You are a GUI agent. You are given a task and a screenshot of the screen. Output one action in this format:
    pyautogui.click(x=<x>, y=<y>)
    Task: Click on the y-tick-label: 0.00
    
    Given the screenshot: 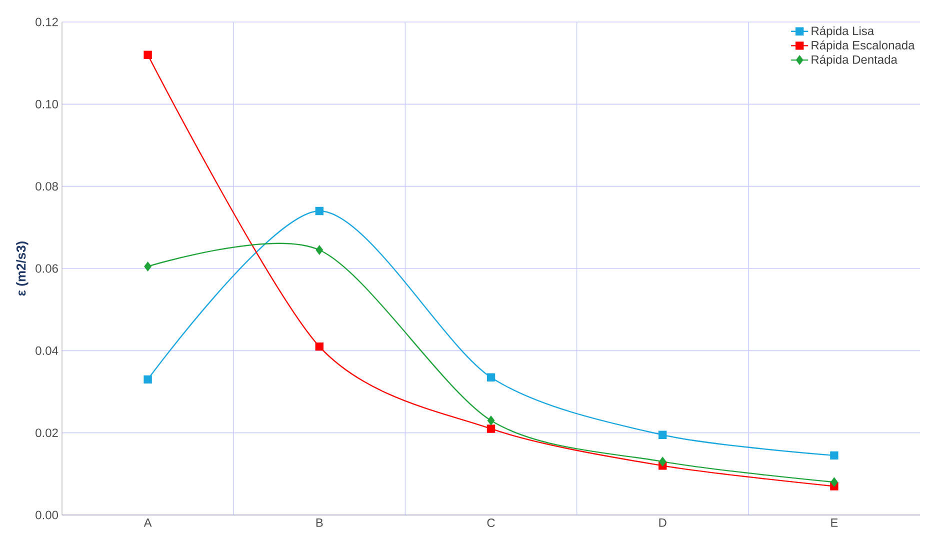 What is the action you would take?
    pyautogui.click(x=47, y=515)
    